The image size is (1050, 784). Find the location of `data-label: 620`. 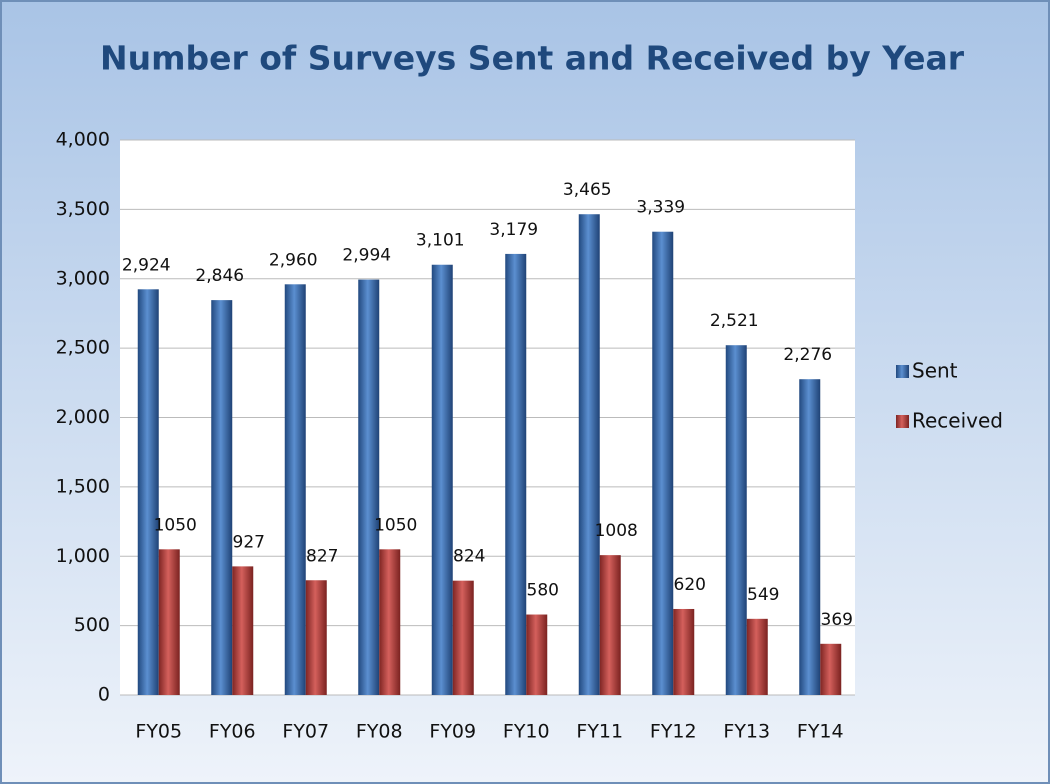

data-label: 620 is located at coordinates (690, 585).